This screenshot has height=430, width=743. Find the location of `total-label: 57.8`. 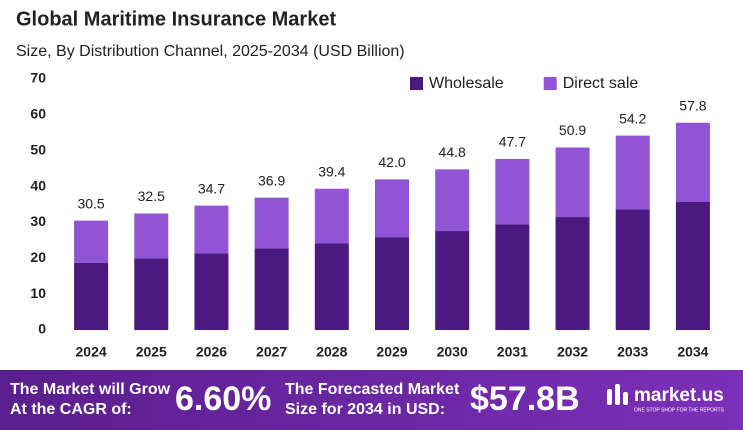

total-label: 57.8 is located at coordinates (692, 105).